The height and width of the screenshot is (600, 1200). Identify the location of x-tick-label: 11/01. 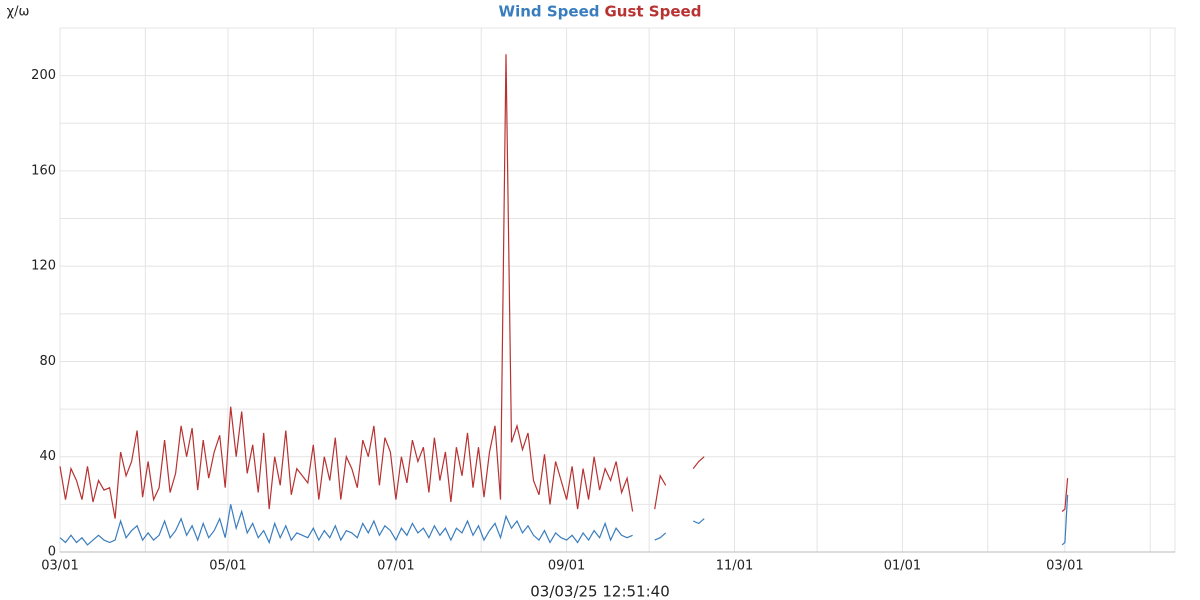
(734, 566).